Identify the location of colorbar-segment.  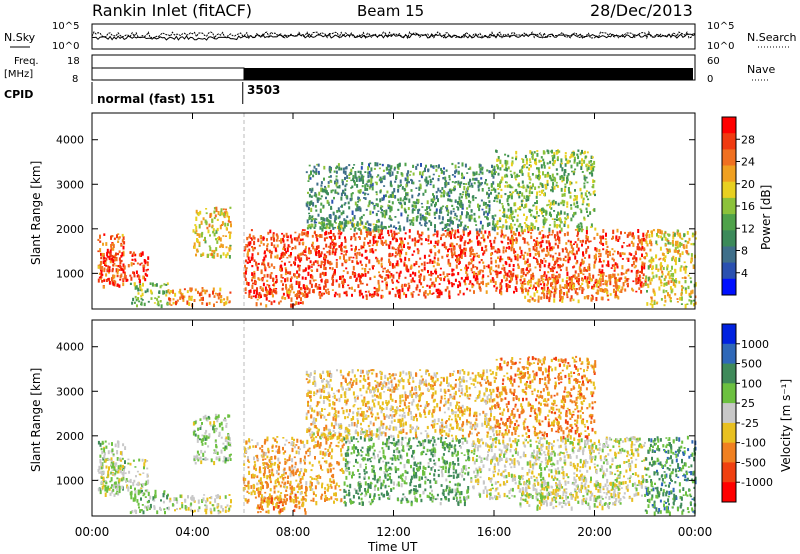
(729, 190).